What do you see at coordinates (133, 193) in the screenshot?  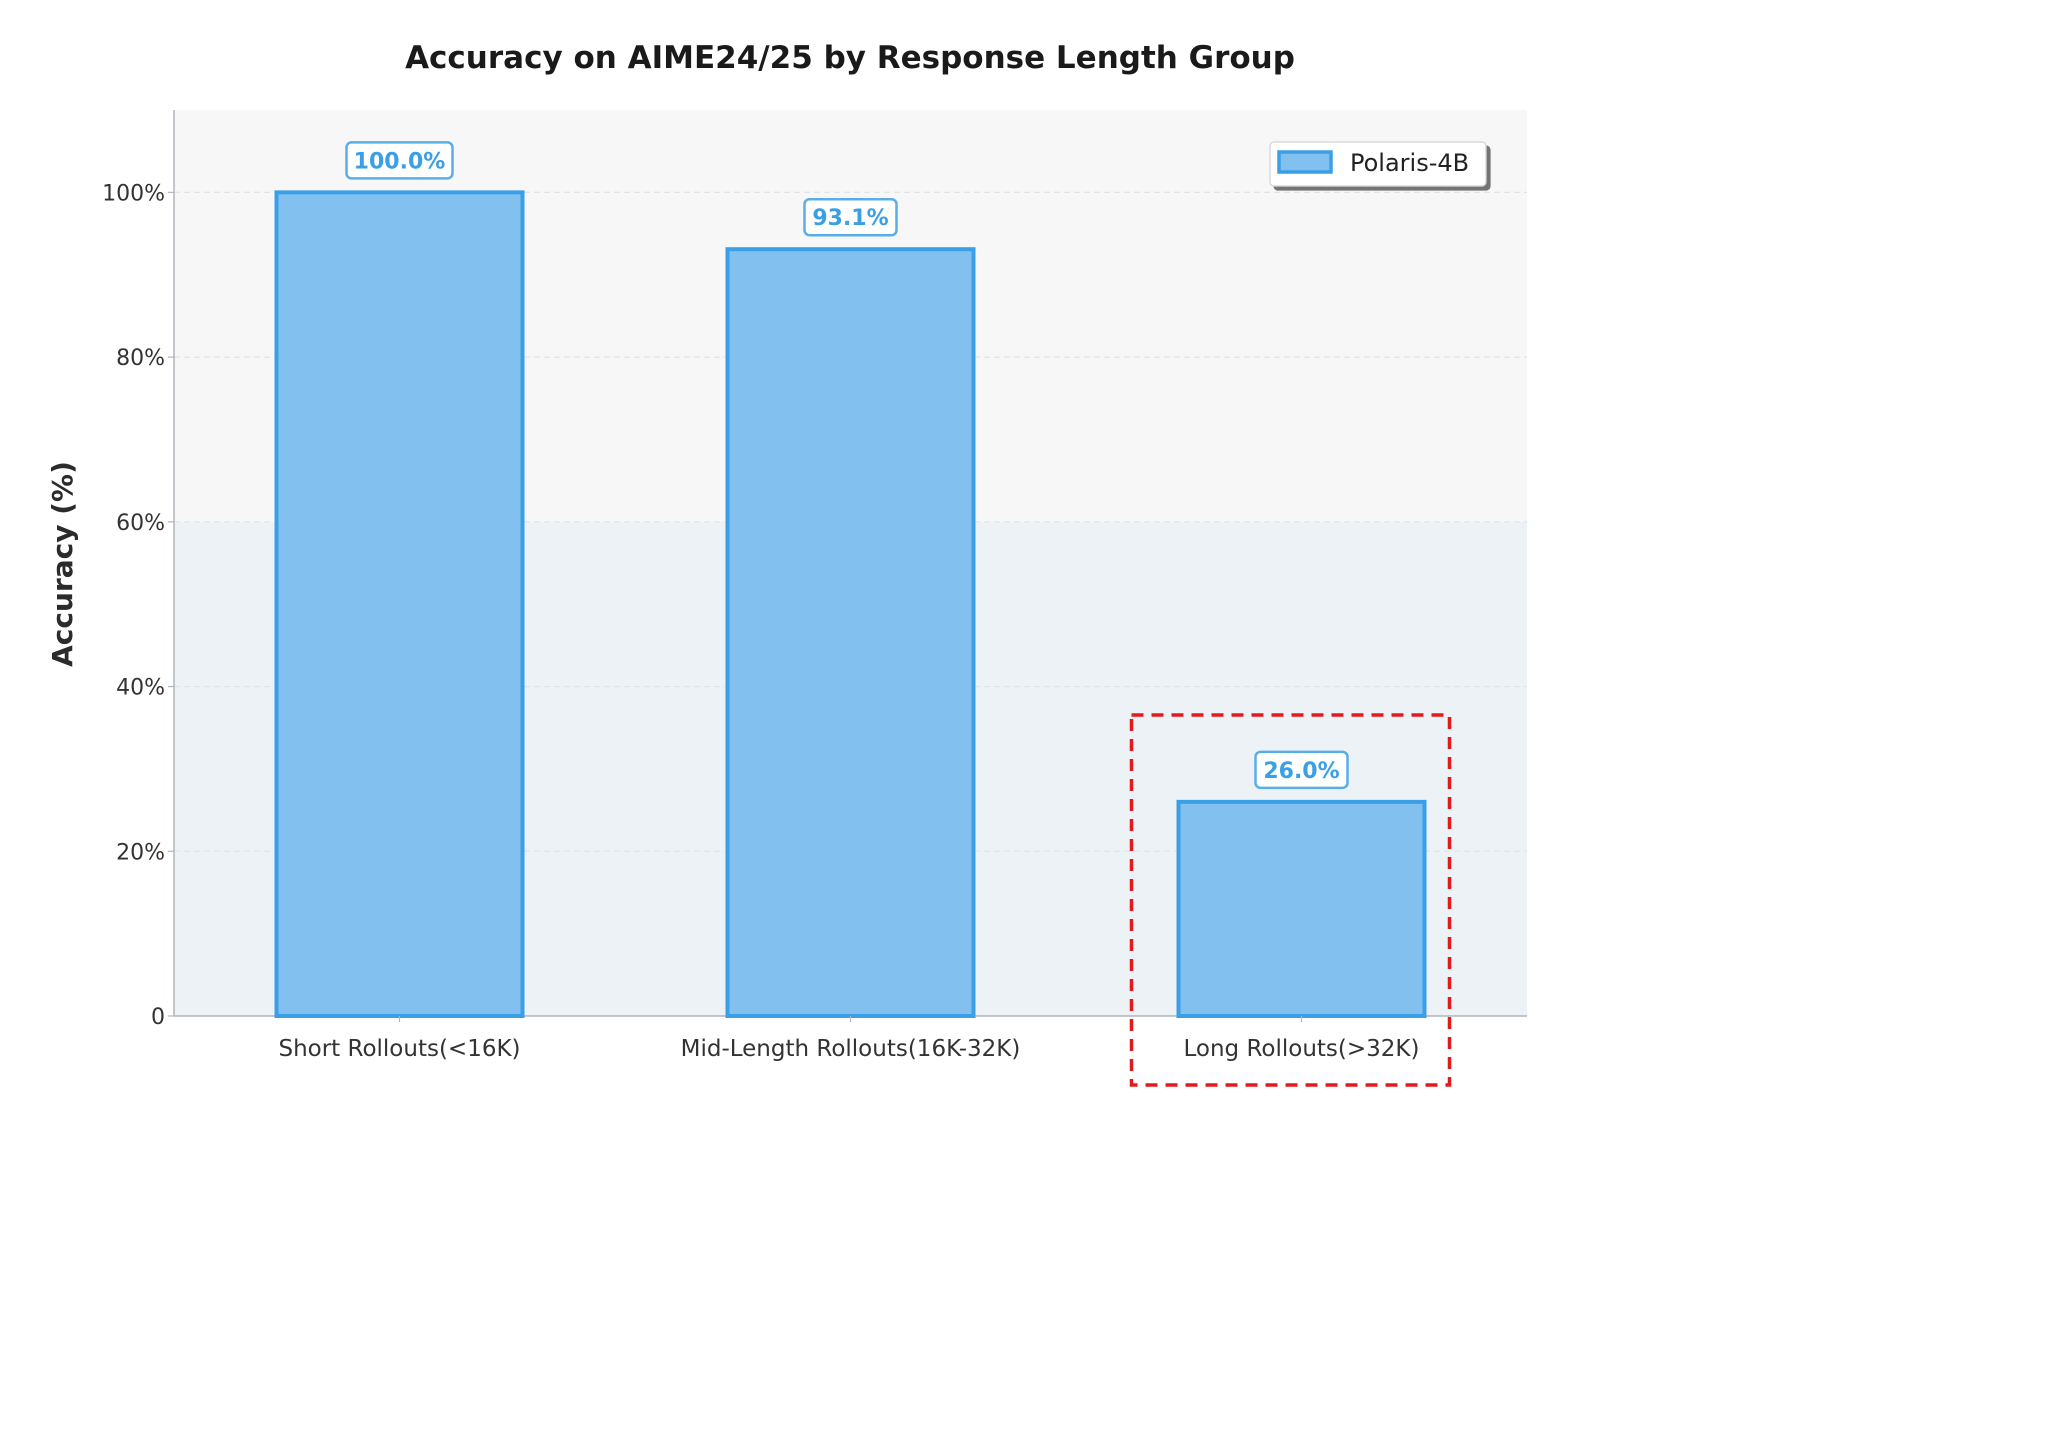 I see `y-tick-label: 100%` at bounding box center [133, 193].